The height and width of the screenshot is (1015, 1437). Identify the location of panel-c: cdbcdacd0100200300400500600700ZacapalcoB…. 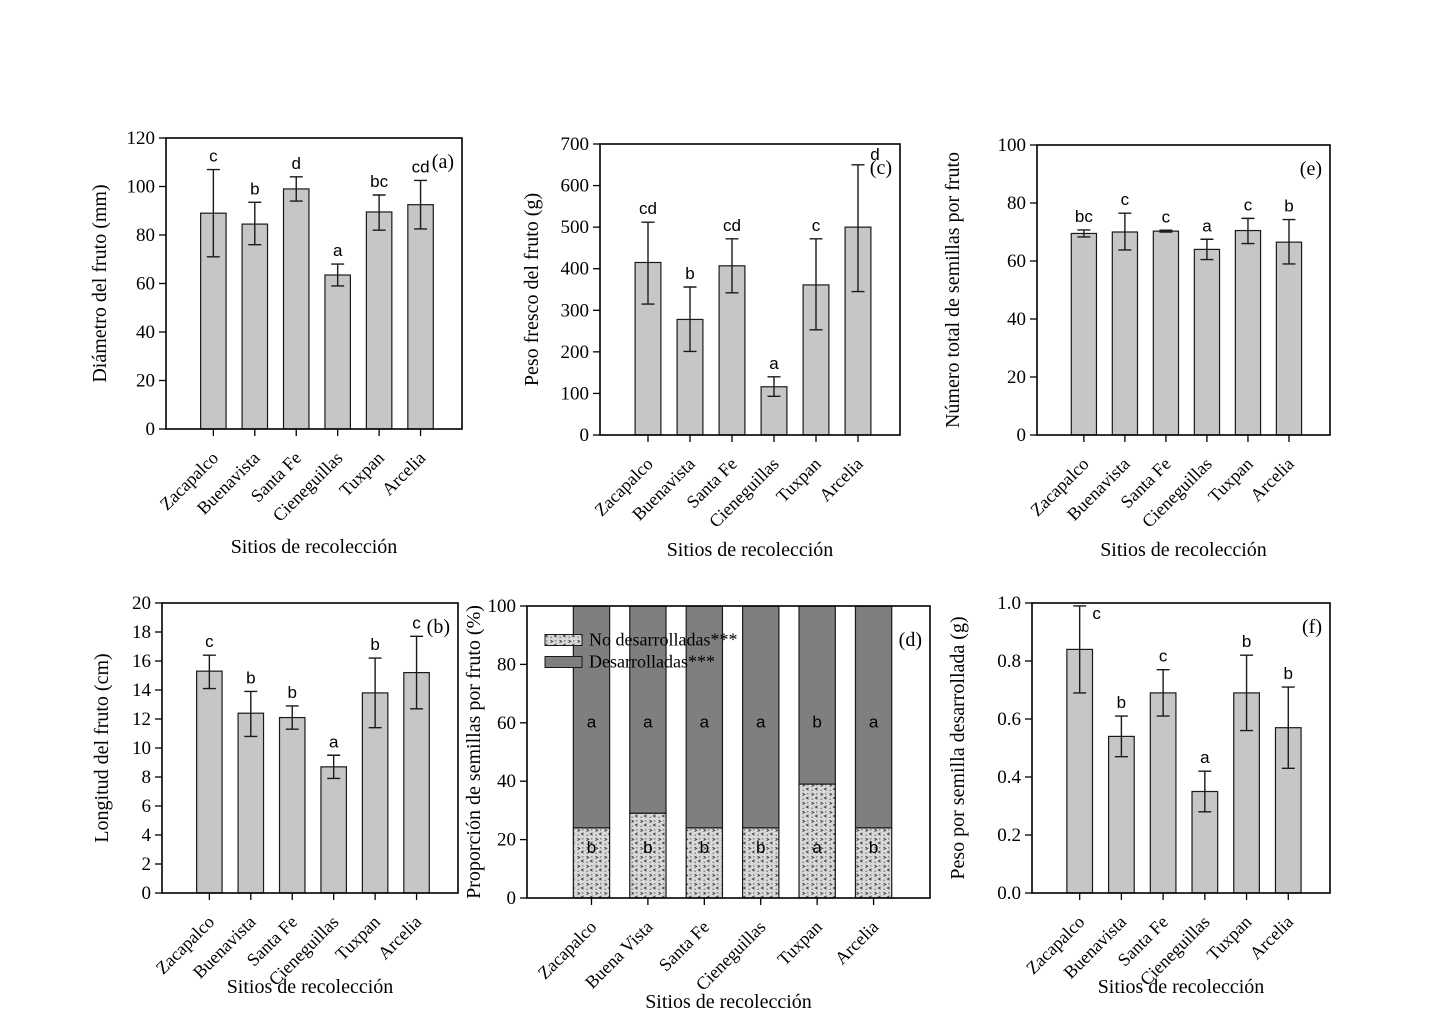
(711, 347).